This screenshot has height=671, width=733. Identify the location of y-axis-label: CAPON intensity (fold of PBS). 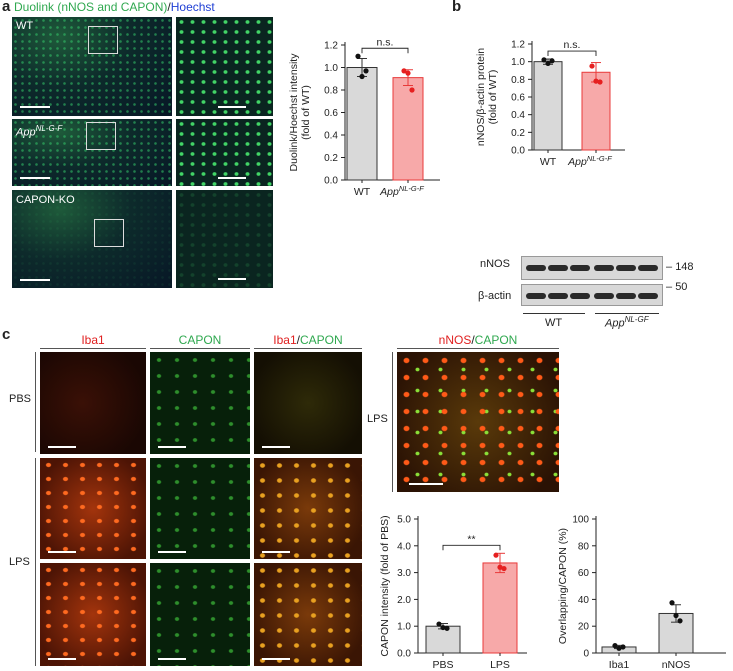
(385, 585).